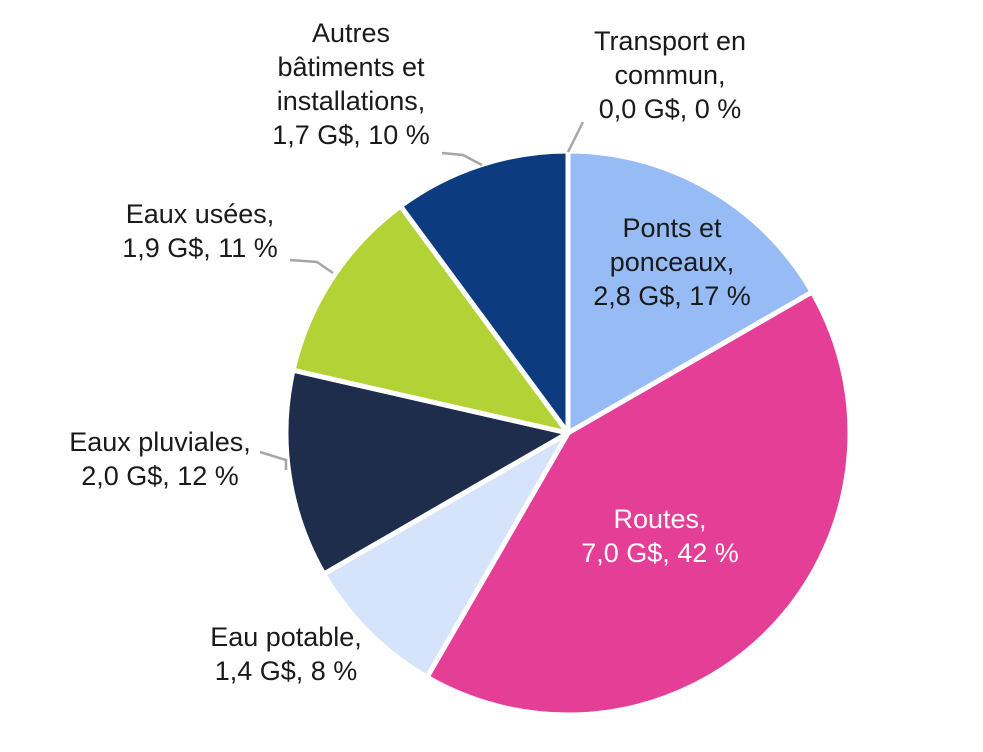 The image size is (983, 752). Describe the element at coordinates (659, 519) in the screenshot. I see `slice-label-line: Routes,` at that location.